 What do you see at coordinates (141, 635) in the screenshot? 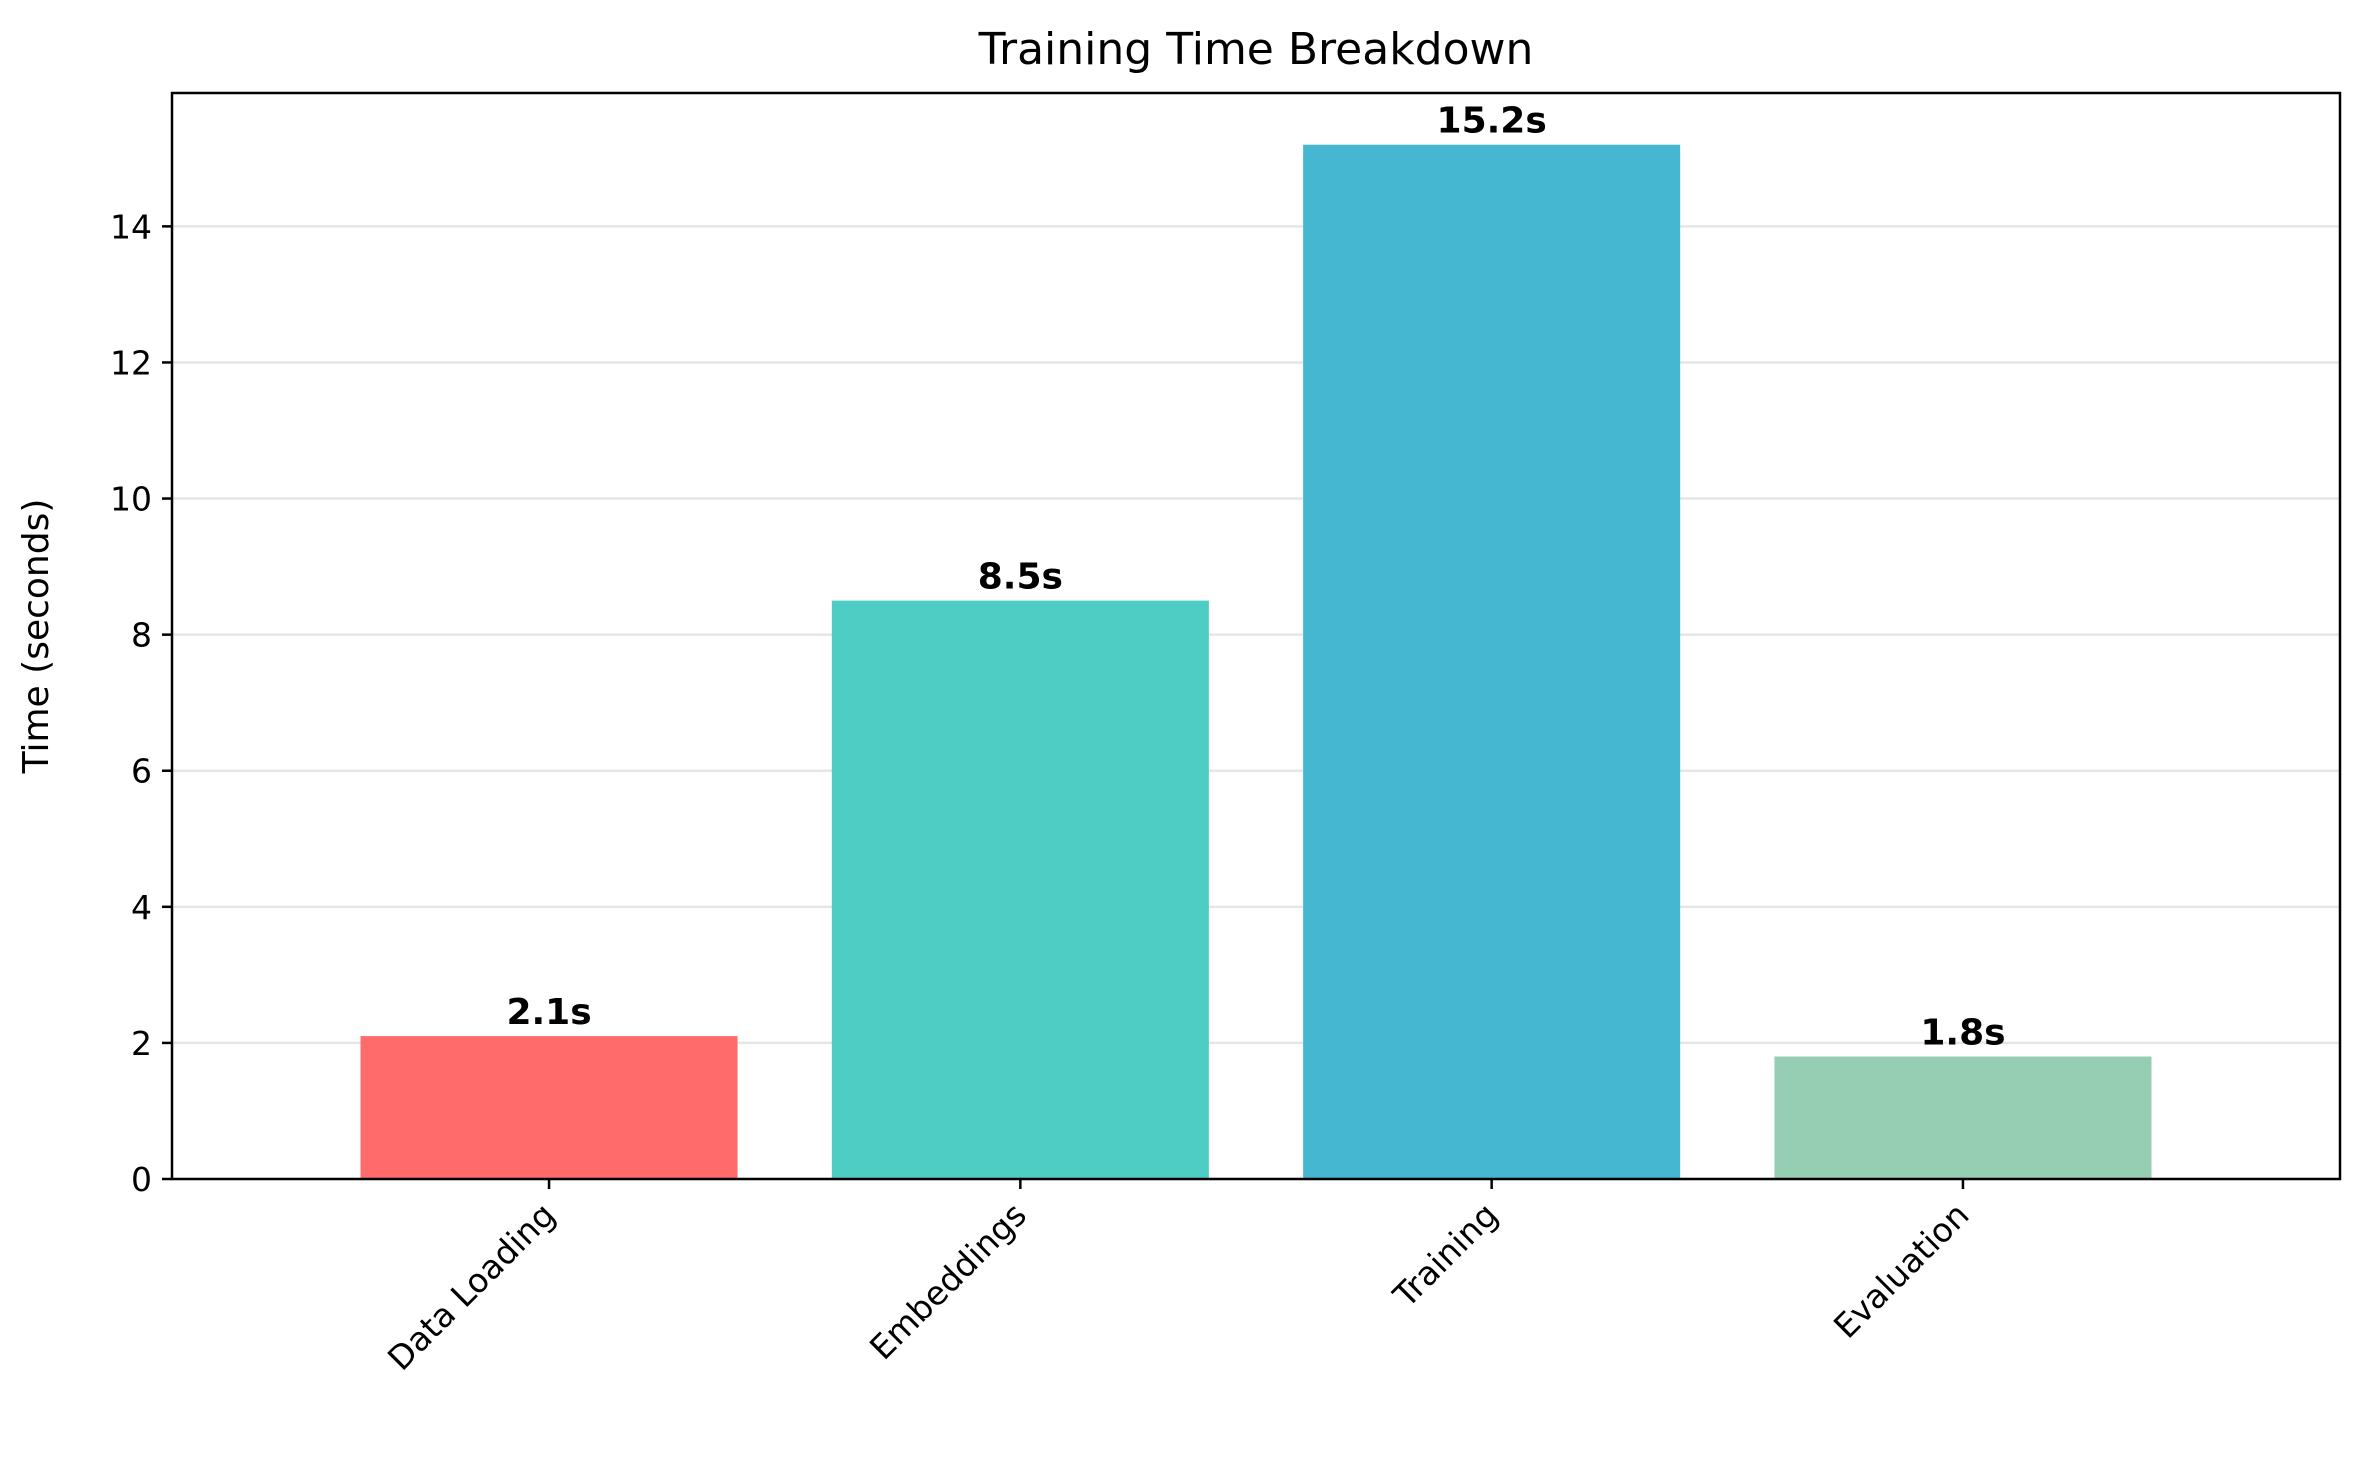
I see `y-tick-label: 8` at bounding box center [141, 635].